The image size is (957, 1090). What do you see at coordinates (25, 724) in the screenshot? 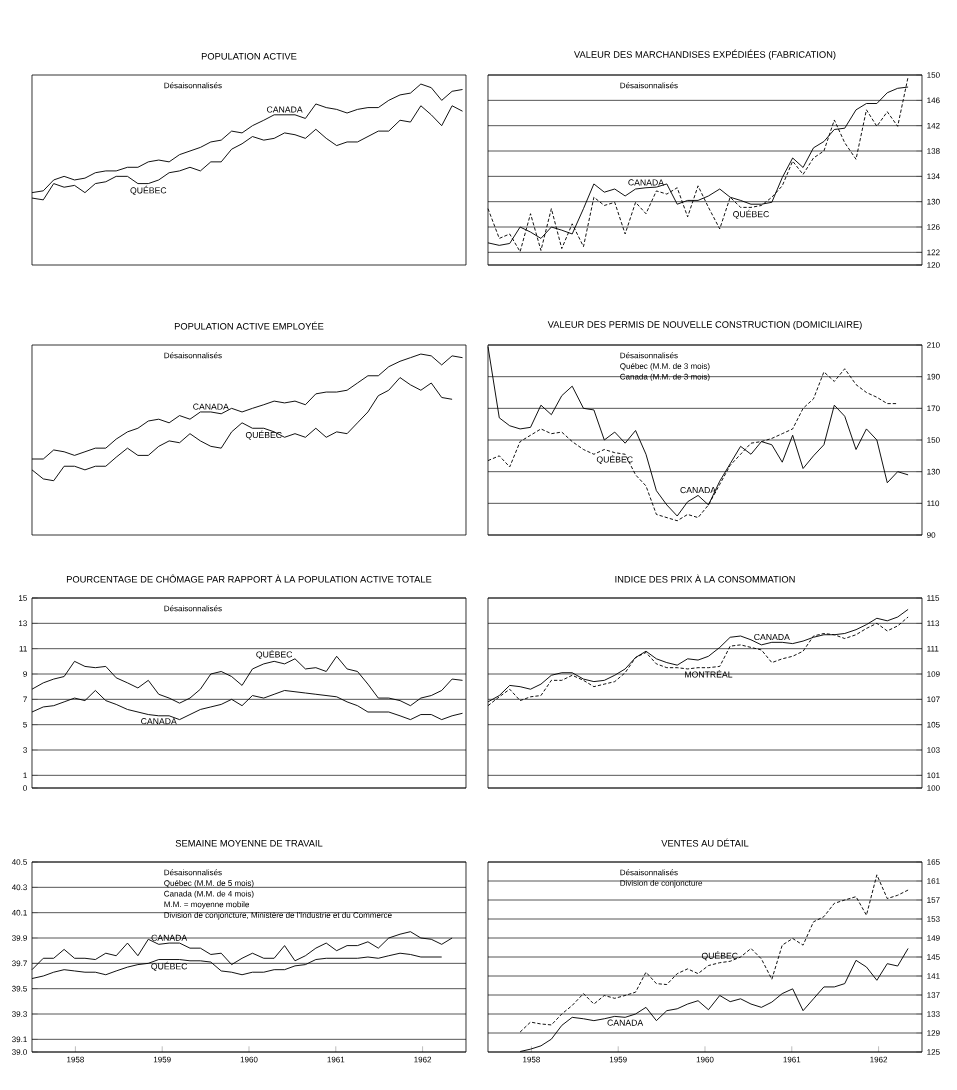
I see `y-tick-label: 5` at bounding box center [25, 724].